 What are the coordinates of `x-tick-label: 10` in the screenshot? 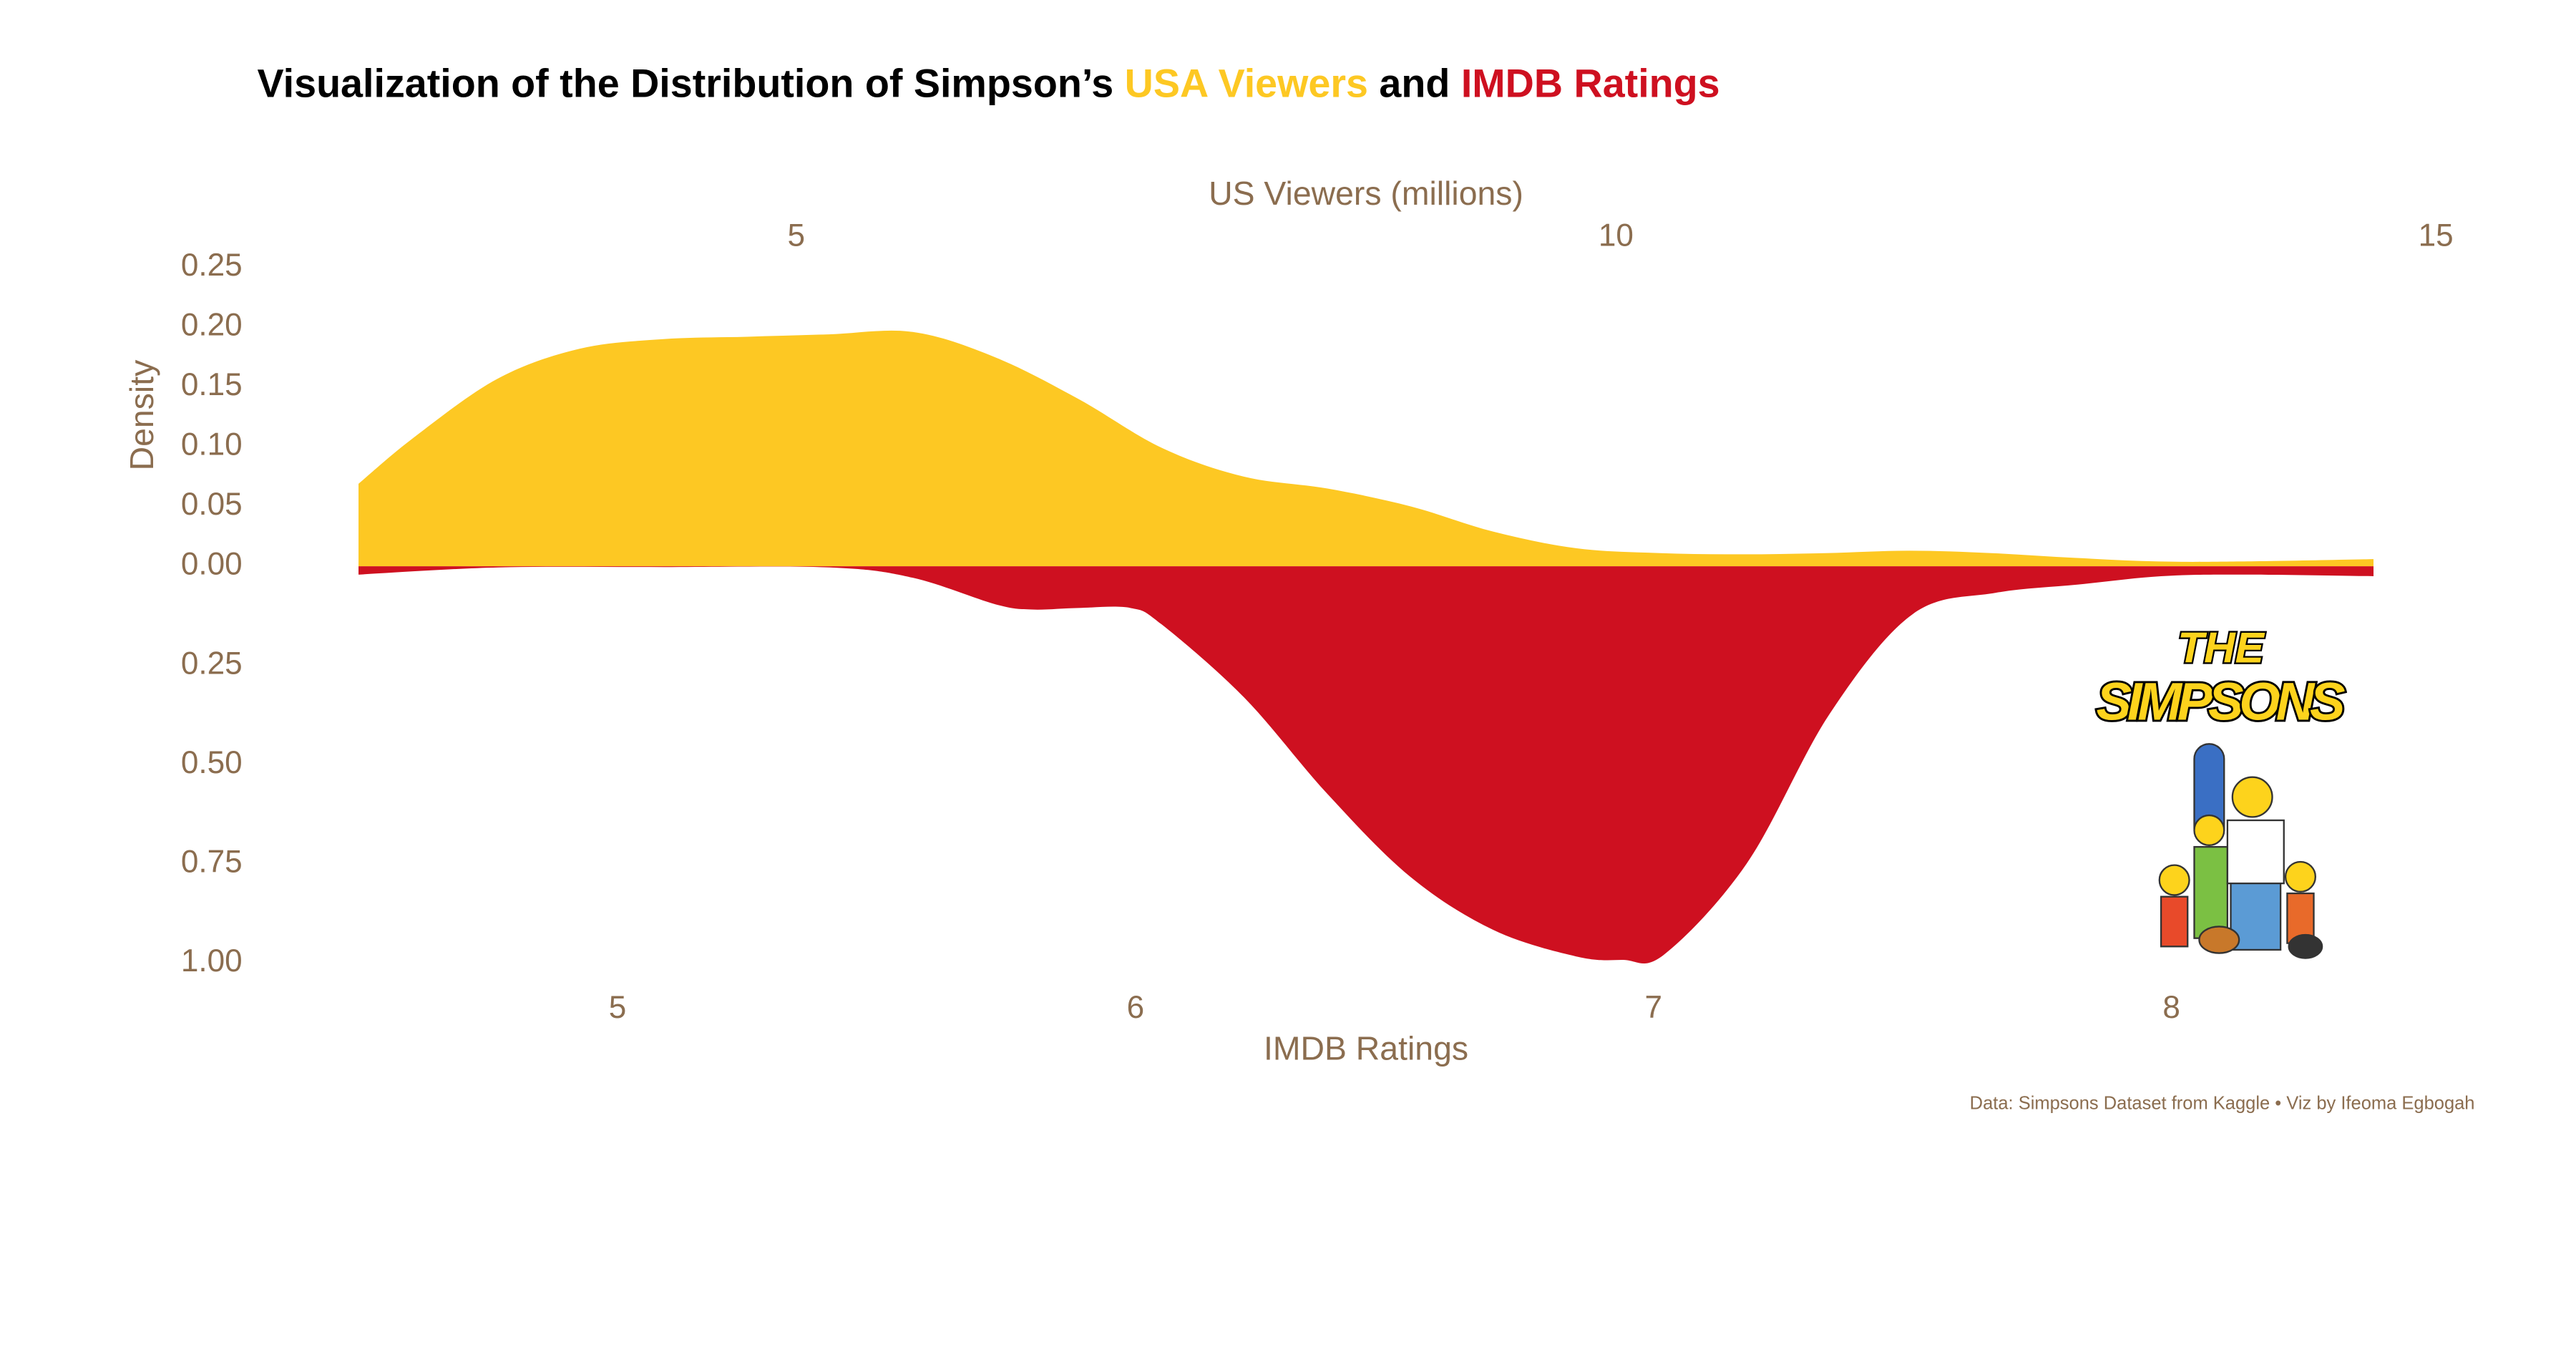 It's located at (1616, 235).